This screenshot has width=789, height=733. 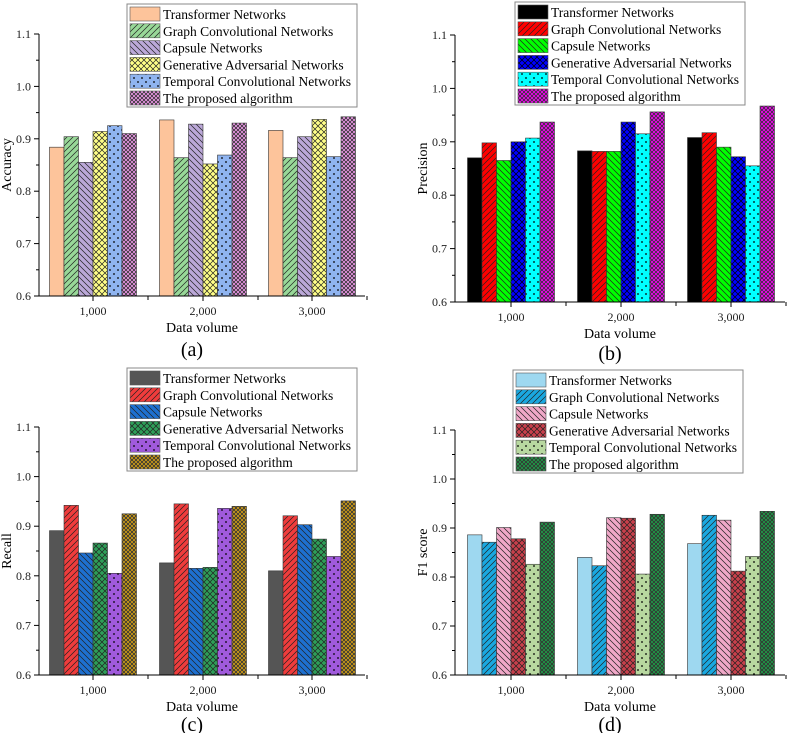 I want to click on y-axis-label: Precision, so click(x=423, y=168).